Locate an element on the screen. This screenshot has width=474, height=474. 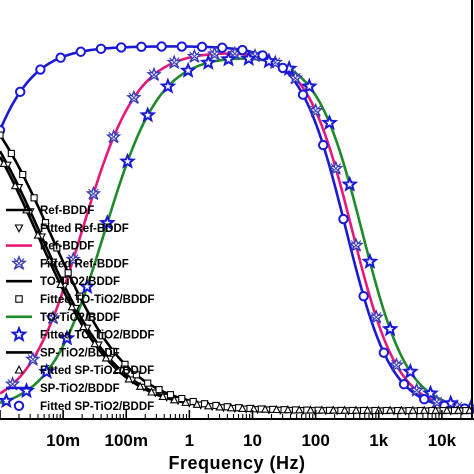
marker-triangle-down is located at coordinates (19, 228).